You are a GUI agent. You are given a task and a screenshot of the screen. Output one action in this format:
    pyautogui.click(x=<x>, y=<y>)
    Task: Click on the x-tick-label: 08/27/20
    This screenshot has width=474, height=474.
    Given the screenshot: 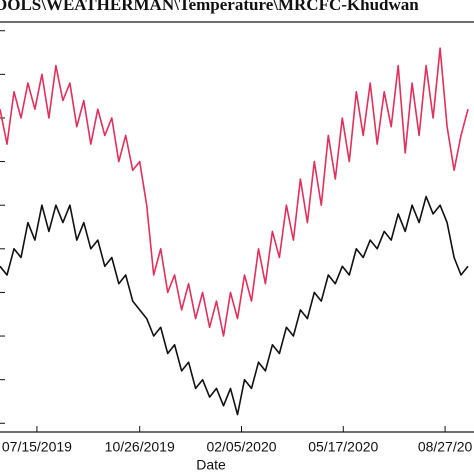 What is the action you would take?
    pyautogui.click(x=445, y=447)
    